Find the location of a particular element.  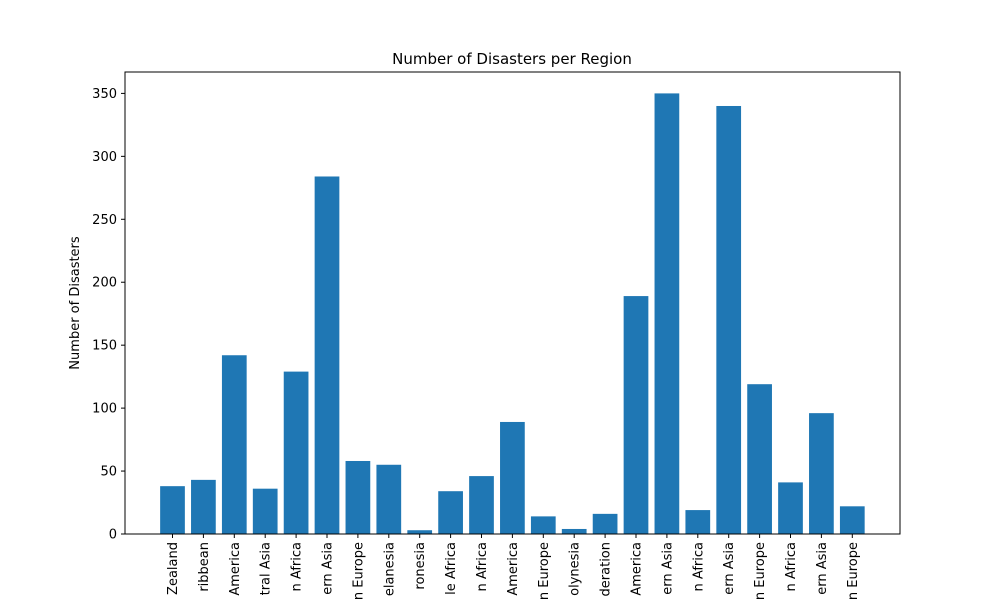

x-tick-label: le Africa is located at coordinates (451, 568).